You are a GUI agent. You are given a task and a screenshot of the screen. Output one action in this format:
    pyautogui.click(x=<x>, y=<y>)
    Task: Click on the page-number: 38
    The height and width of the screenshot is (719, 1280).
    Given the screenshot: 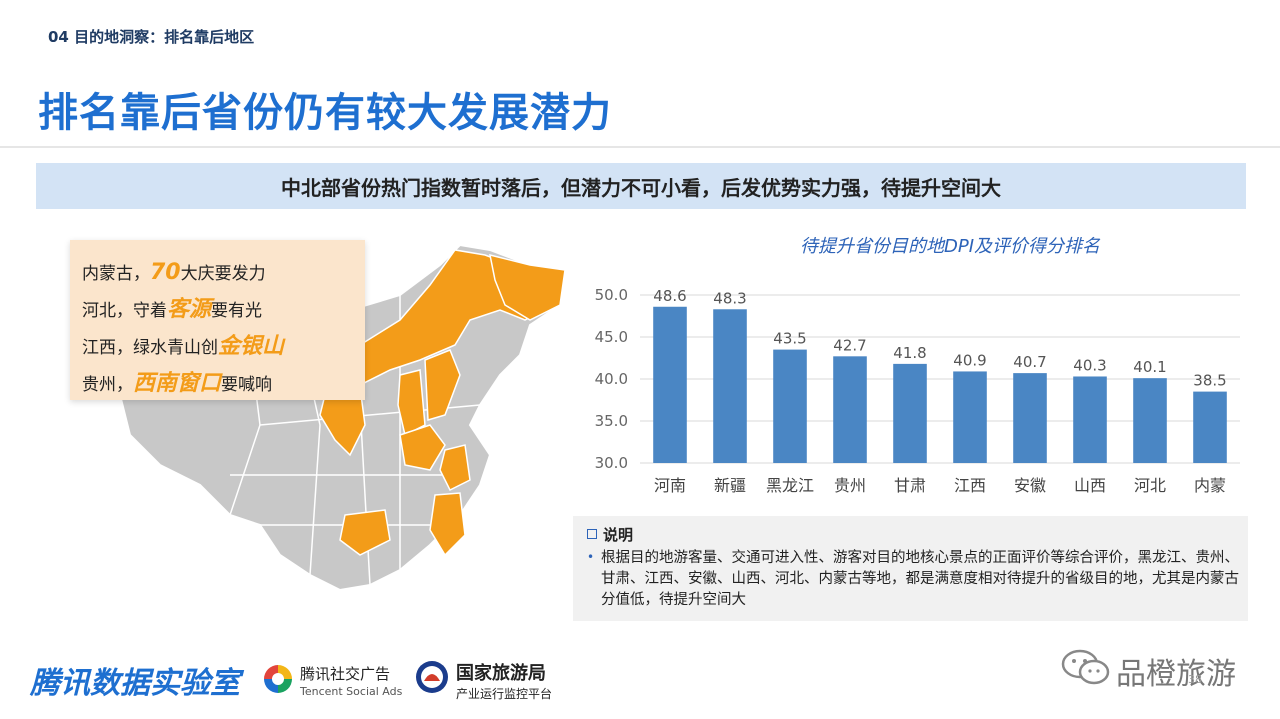 What is the action you would take?
    pyautogui.click(x=1195, y=679)
    